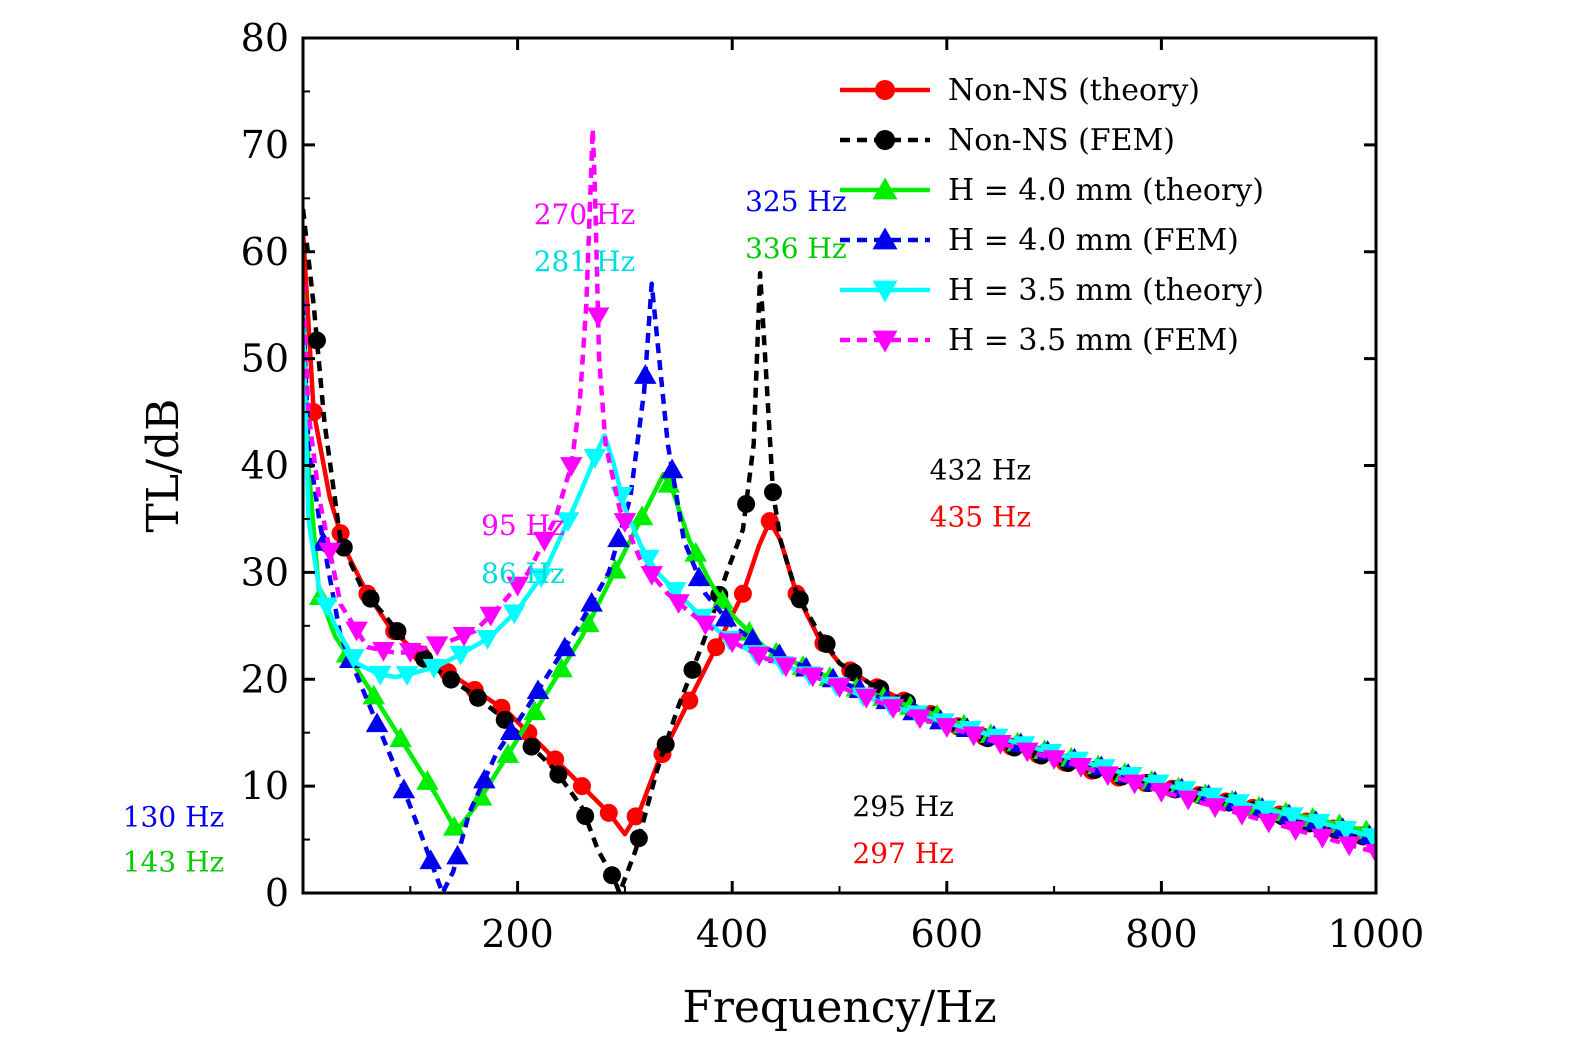 The width and height of the screenshot is (1575, 1053). What do you see at coordinates (796, 248) in the screenshot?
I see `peak-annotation: 336 Hz` at bounding box center [796, 248].